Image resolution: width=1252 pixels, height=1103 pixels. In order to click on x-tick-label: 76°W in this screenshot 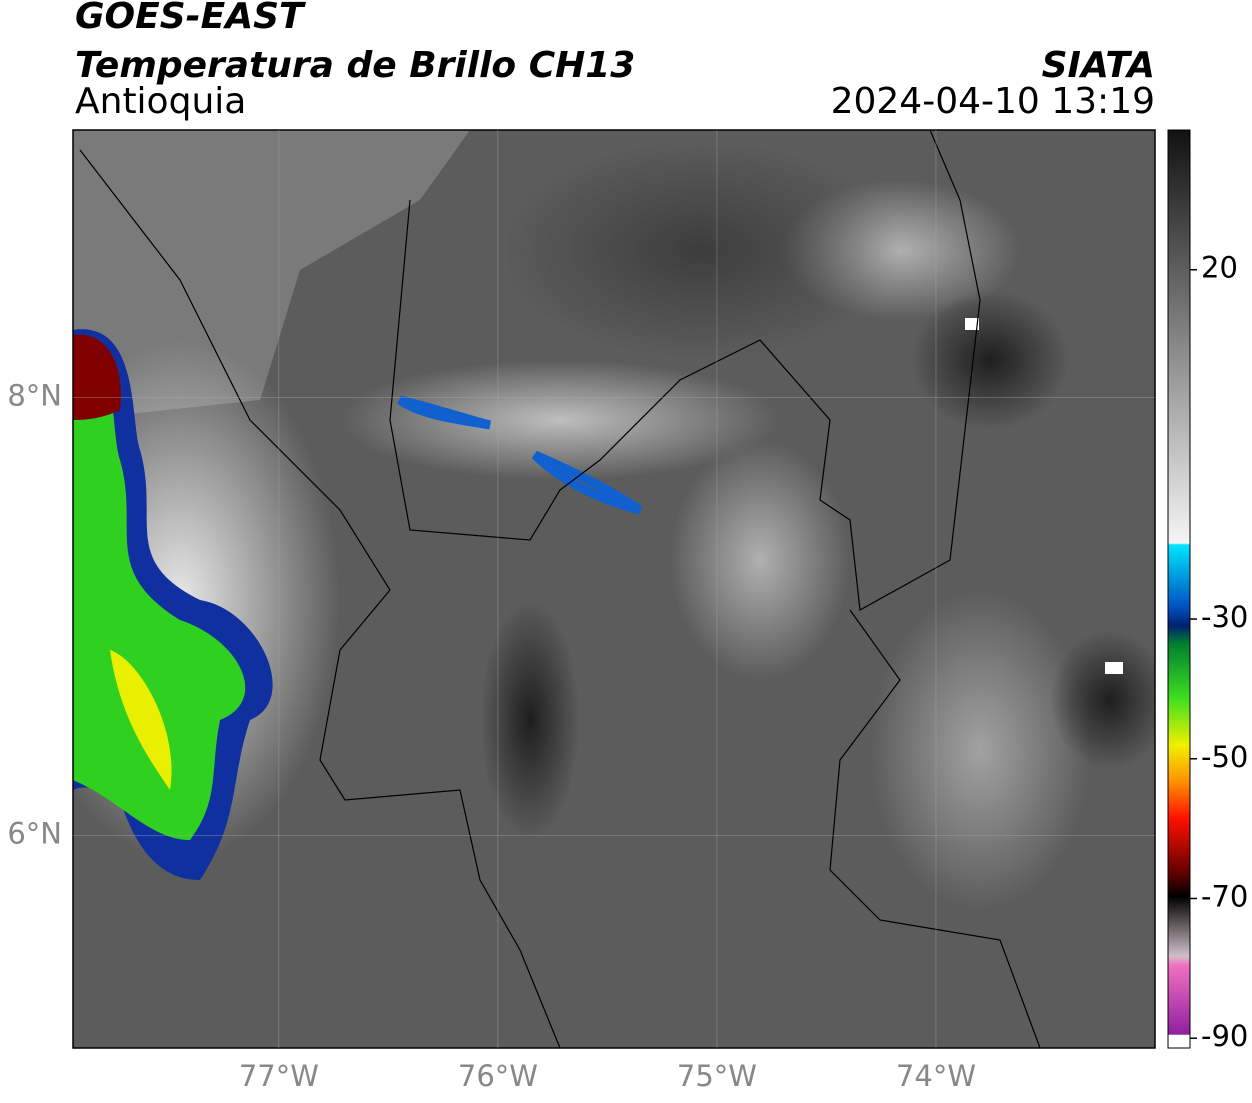, I will do `click(498, 1076)`.